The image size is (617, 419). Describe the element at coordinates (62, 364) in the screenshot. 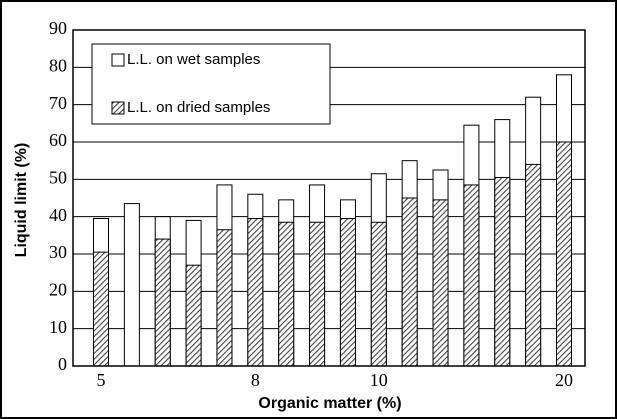

I see `y-tick-label: 0` at that location.